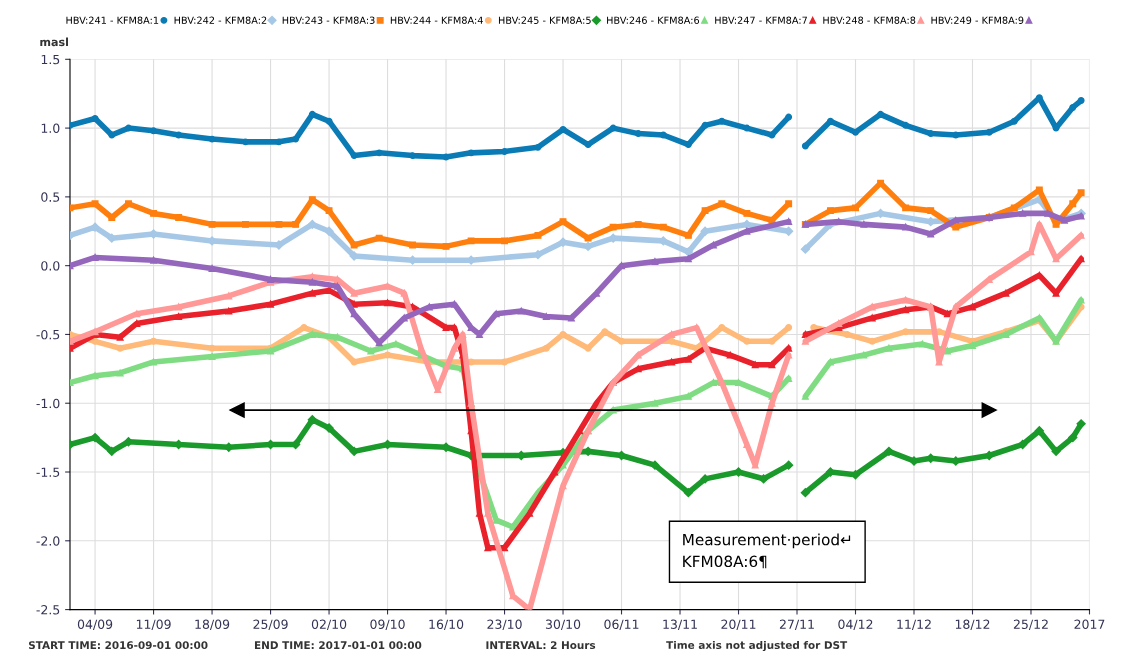 The image size is (1129, 659). What do you see at coordinates (338, 645) in the screenshot?
I see `text: END TIME: 2017-01-01 00:00` at bounding box center [338, 645].